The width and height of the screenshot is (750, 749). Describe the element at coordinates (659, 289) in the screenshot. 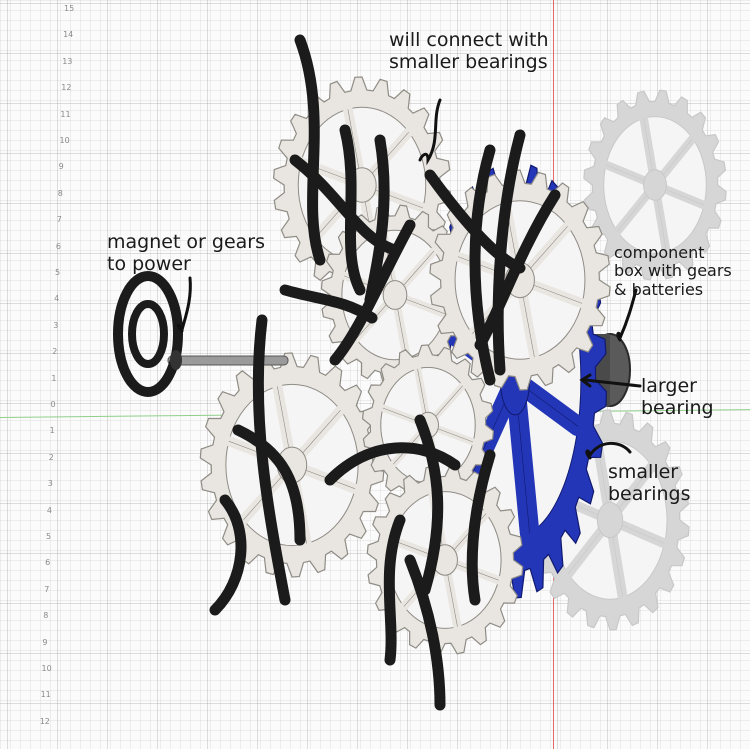

I see `annotation-line: & batteries` at that location.